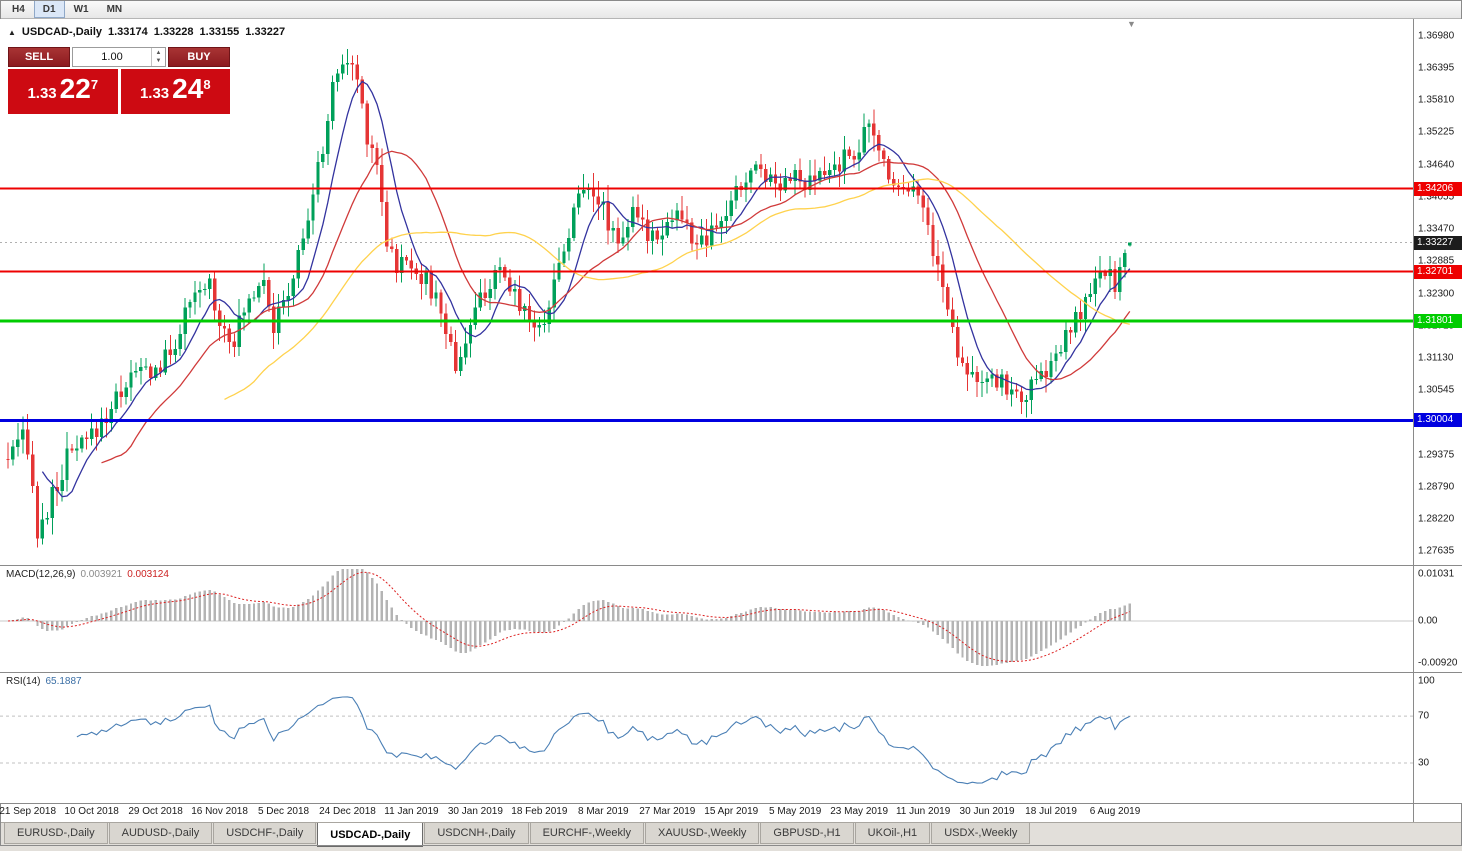 Image resolution: width=1462 pixels, height=851 pixels. Describe the element at coordinates (1438, 188) in the screenshot. I see `price-level-badge: 1.34206` at that location.